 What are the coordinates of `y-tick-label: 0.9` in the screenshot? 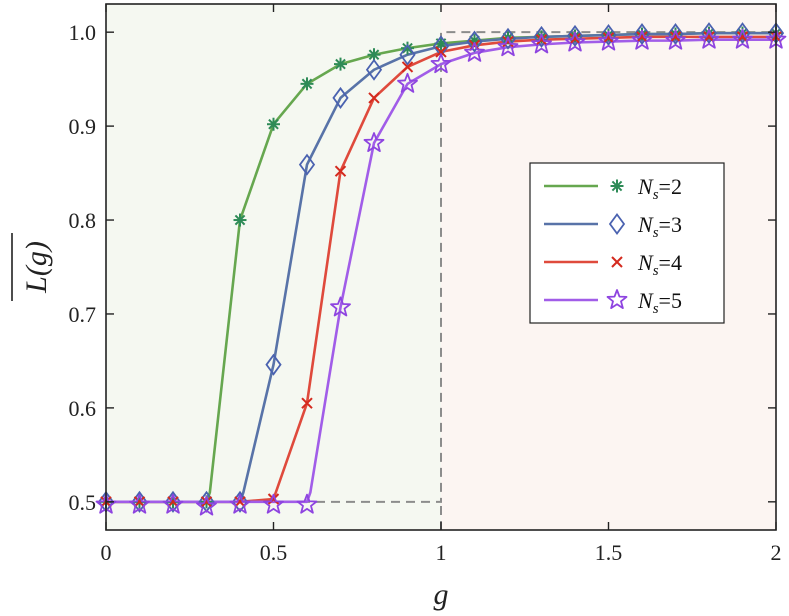 It's located at (83, 126).